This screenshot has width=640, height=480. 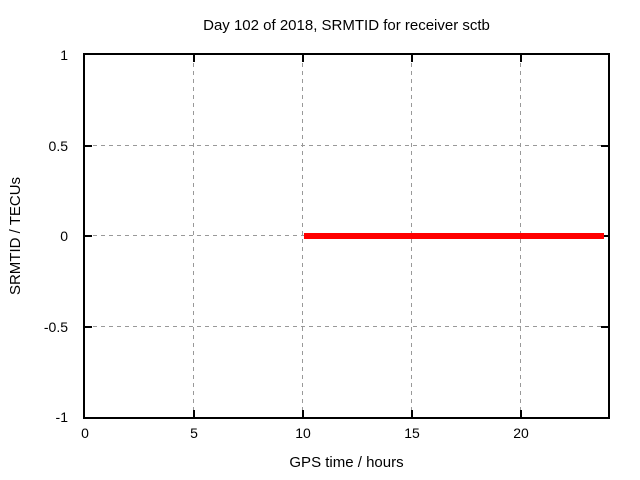 What do you see at coordinates (61, 417) in the screenshot?
I see `y-tick-label: -1` at bounding box center [61, 417].